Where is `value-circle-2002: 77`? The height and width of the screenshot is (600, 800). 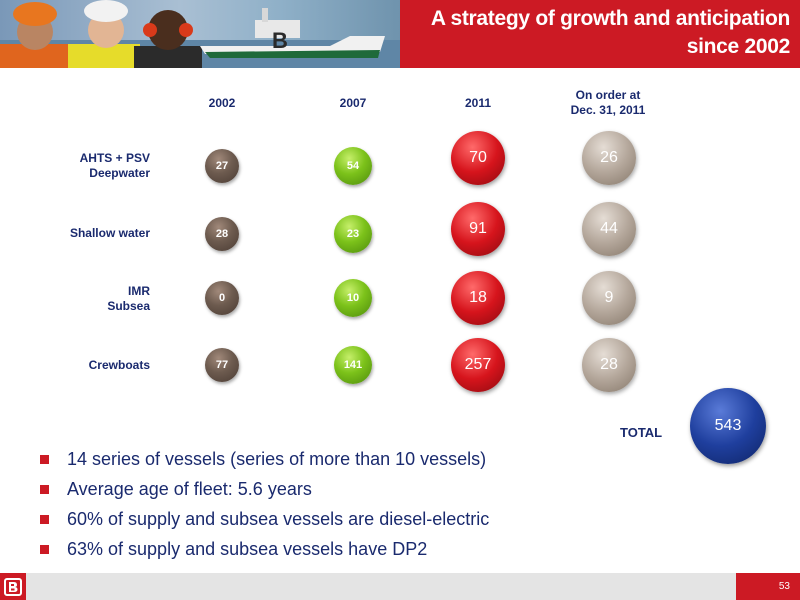 value-circle-2002: 77 is located at coordinates (222, 365).